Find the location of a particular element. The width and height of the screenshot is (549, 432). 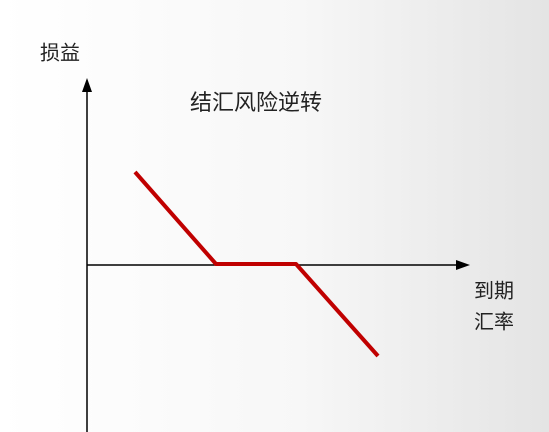

x-axis-label: 汇率 is located at coordinates (494, 322).